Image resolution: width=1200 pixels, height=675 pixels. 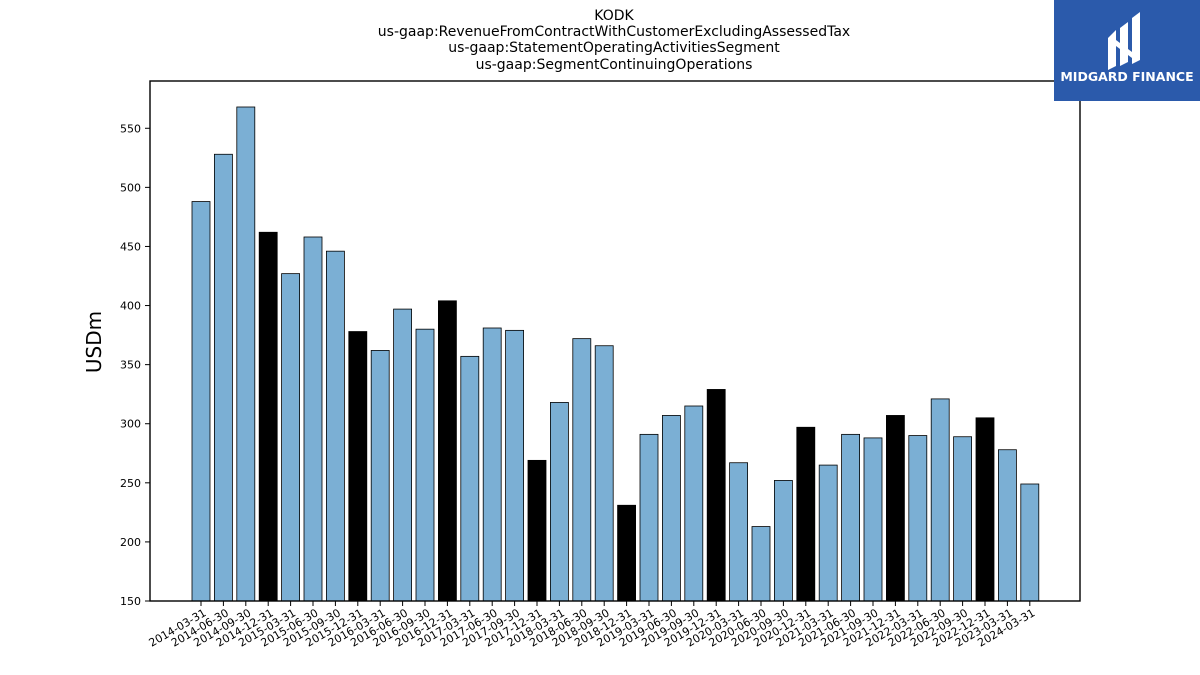 What do you see at coordinates (130, 365) in the screenshot?
I see `y-tick-label: 350` at bounding box center [130, 365].